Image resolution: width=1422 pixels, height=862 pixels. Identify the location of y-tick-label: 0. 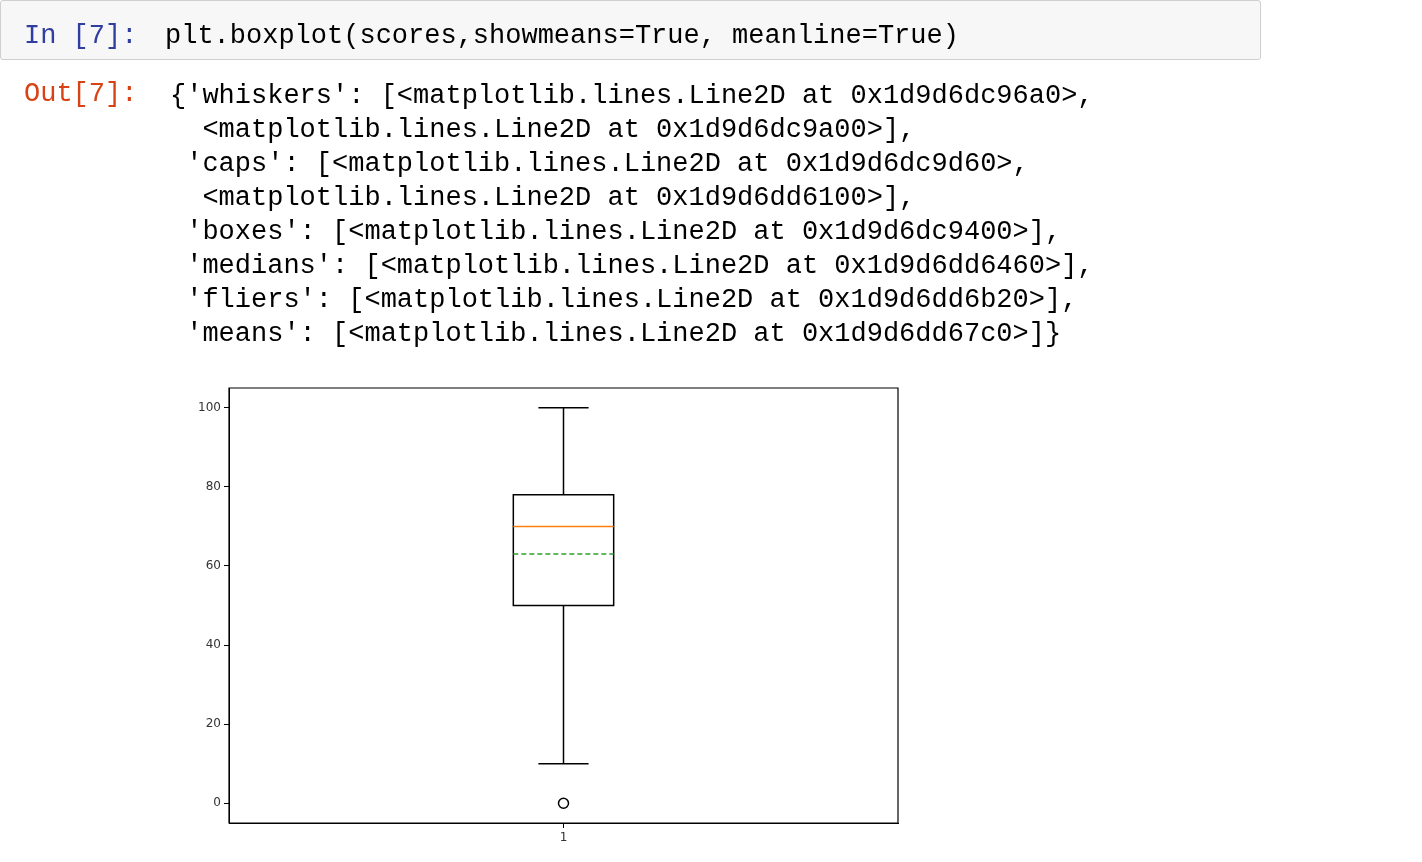
(217, 802).